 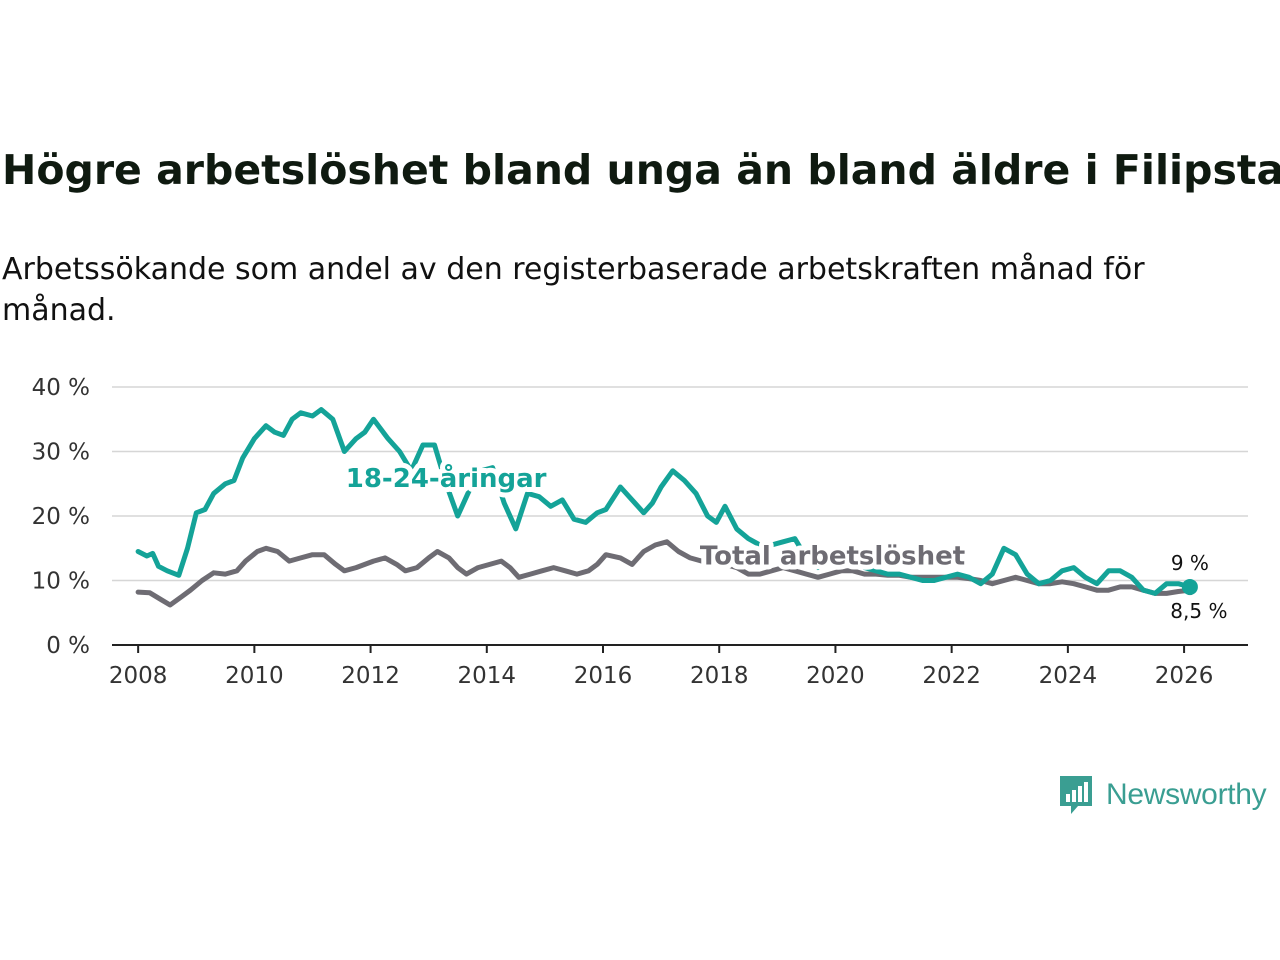 I want to click on youth-end-point, so click(x=1189, y=586).